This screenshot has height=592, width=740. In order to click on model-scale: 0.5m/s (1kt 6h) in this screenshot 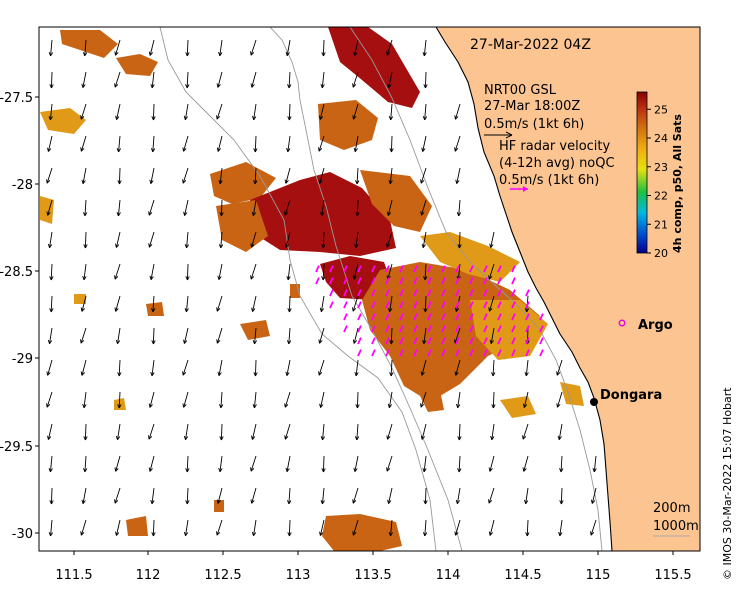, I will do `click(534, 124)`.